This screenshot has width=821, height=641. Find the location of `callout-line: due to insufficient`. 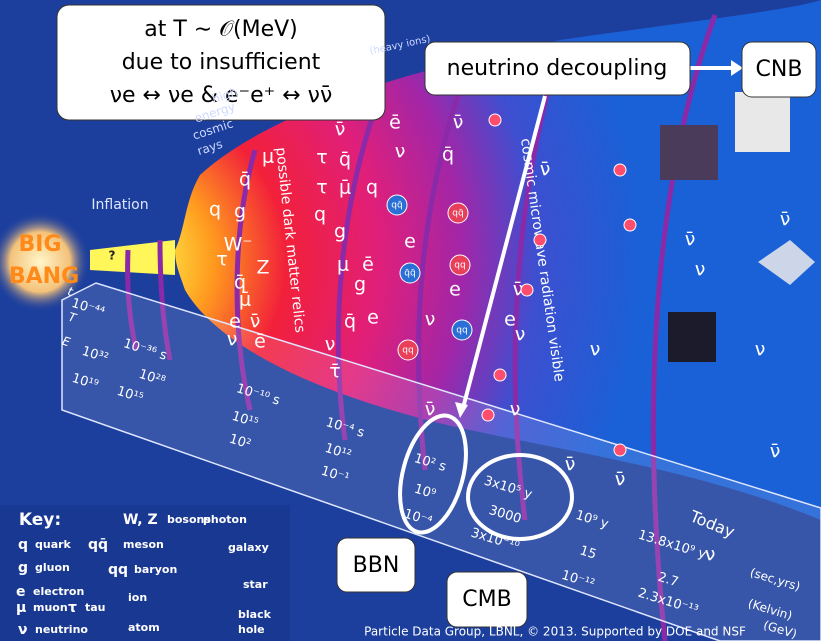

callout-line: due to insufficient is located at coordinates (221, 62).